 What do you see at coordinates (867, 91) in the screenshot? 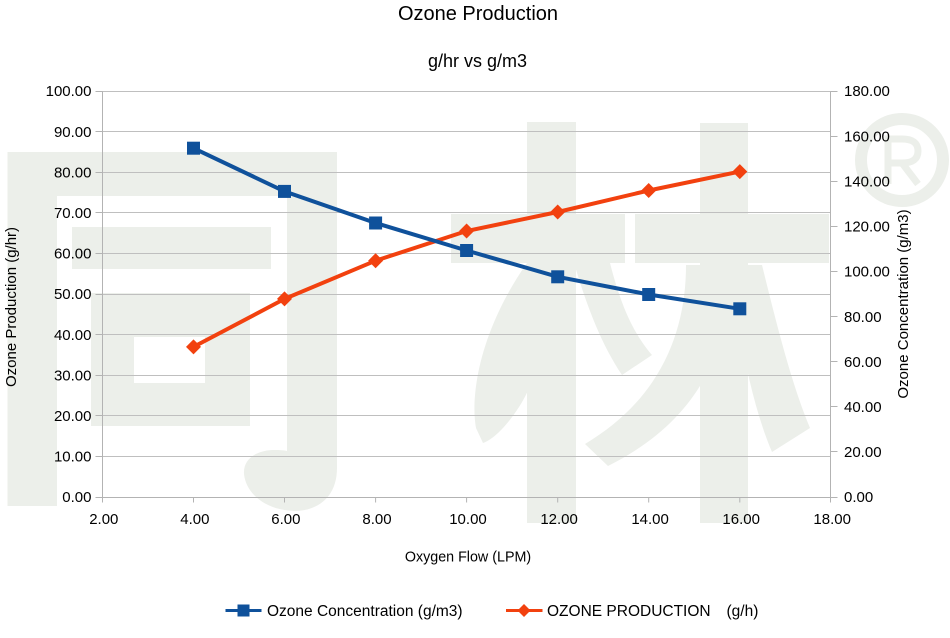
I see `svg-text: 180.00` at bounding box center [867, 91].